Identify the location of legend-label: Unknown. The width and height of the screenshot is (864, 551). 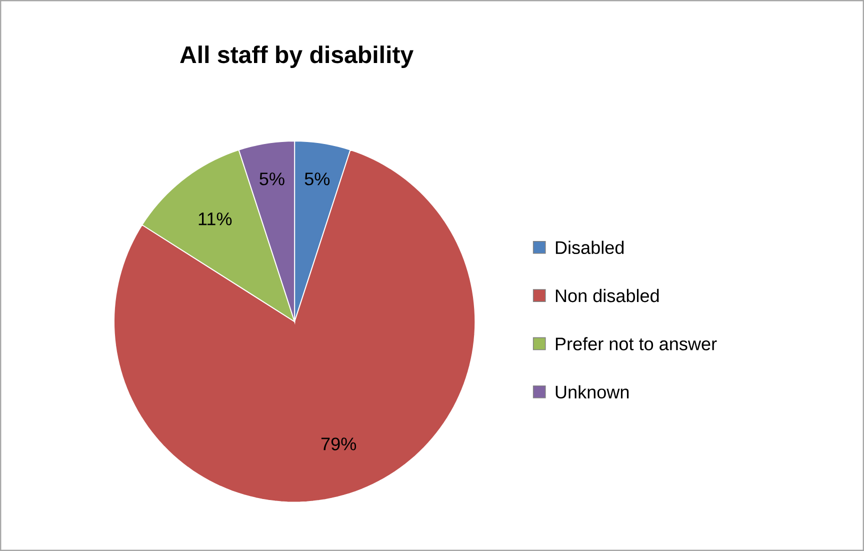
(592, 392).